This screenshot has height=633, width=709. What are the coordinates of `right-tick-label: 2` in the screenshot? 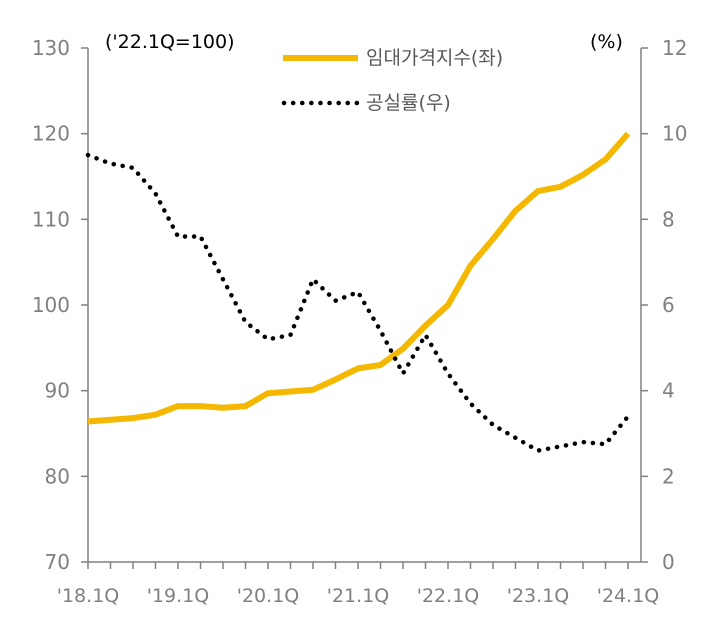 It's located at (668, 476).